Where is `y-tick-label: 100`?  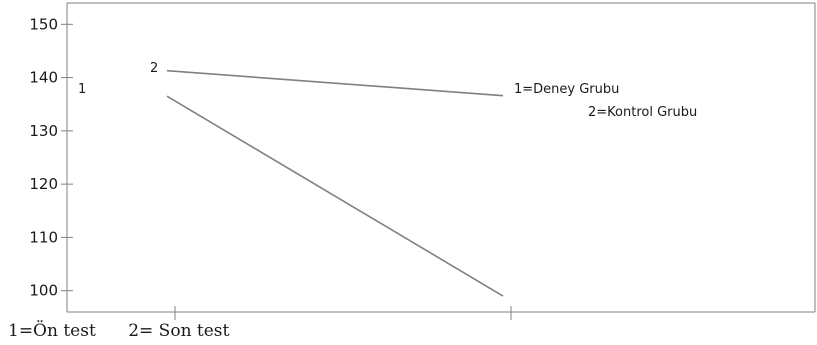 y-tick-label: 100 is located at coordinates (43, 291).